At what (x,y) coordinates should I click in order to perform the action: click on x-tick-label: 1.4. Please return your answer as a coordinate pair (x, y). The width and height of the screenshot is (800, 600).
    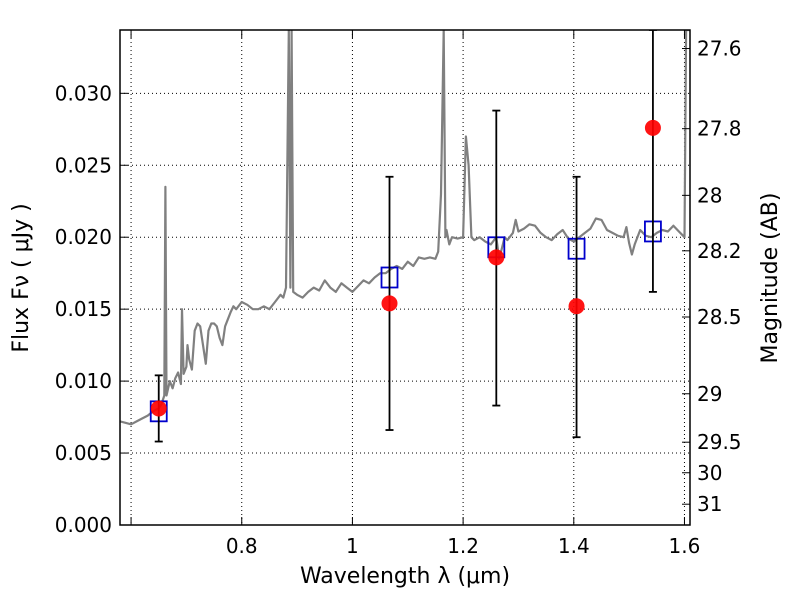
    Looking at the image, I should click on (574, 546).